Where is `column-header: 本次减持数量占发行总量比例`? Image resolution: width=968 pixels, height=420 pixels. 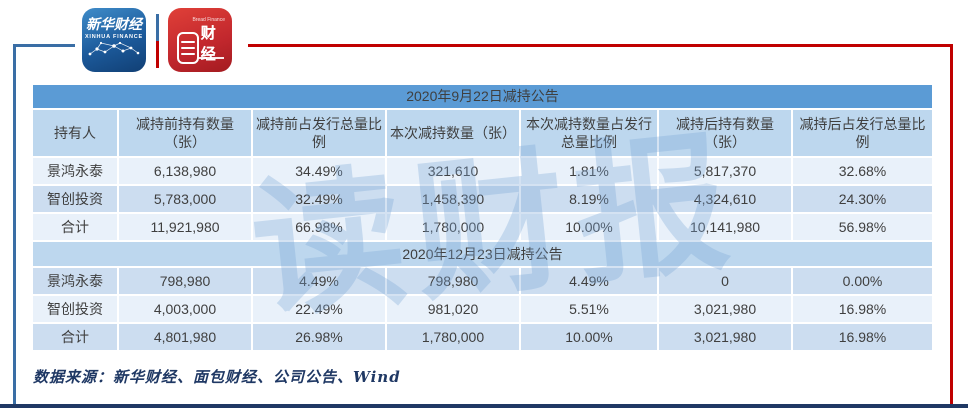
column-header: 本次减持数量占发行总量比例 is located at coordinates (589, 133).